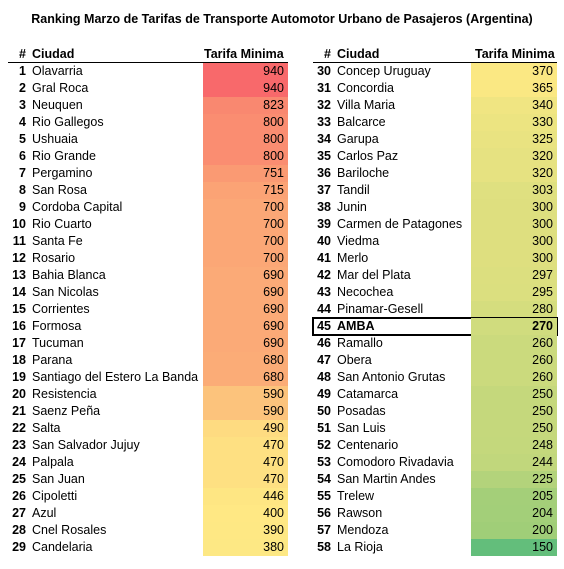 The width and height of the screenshot is (564, 569). I want to click on city-name: Palpala, so click(53, 462).